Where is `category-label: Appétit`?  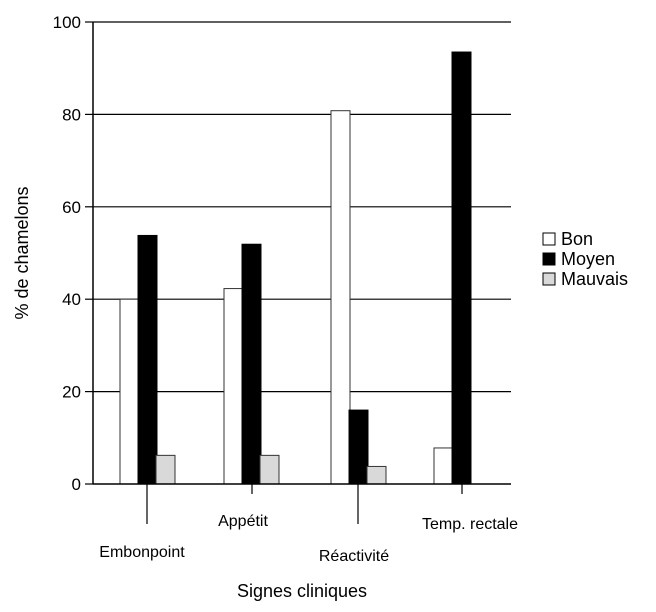 category-label: Appétit is located at coordinates (243, 521).